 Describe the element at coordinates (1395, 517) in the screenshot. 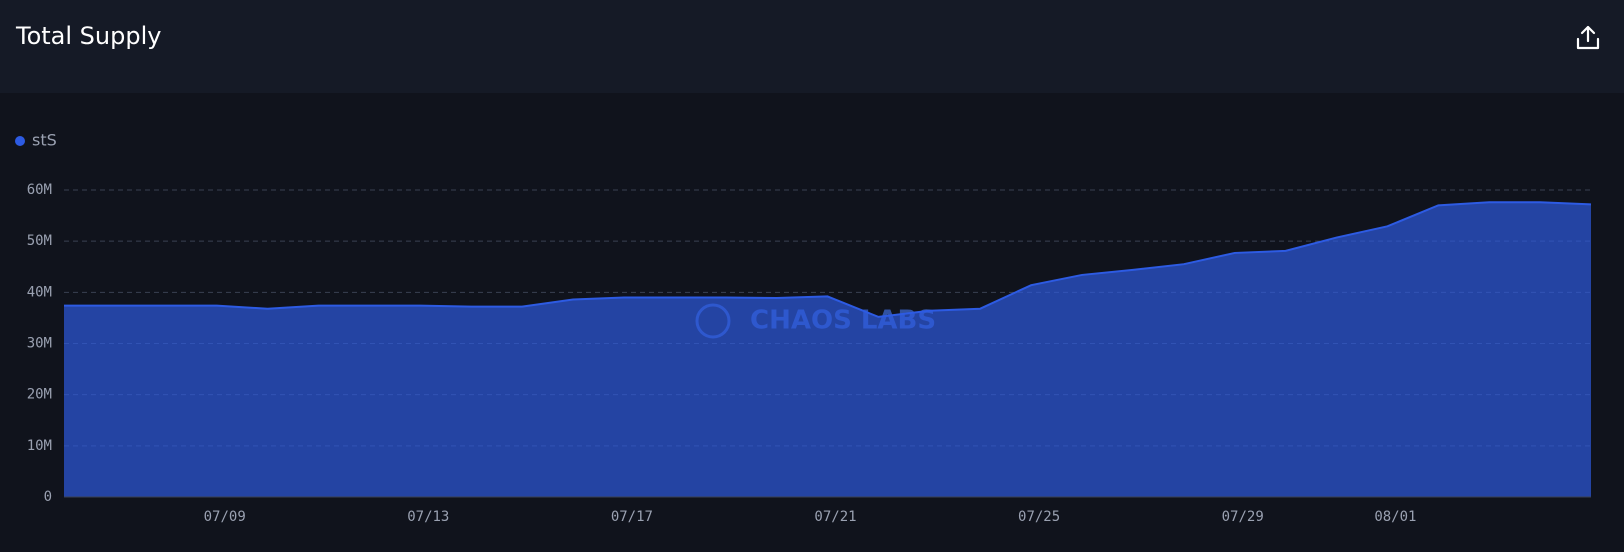

I see `x-tick-label: 08/01` at that location.